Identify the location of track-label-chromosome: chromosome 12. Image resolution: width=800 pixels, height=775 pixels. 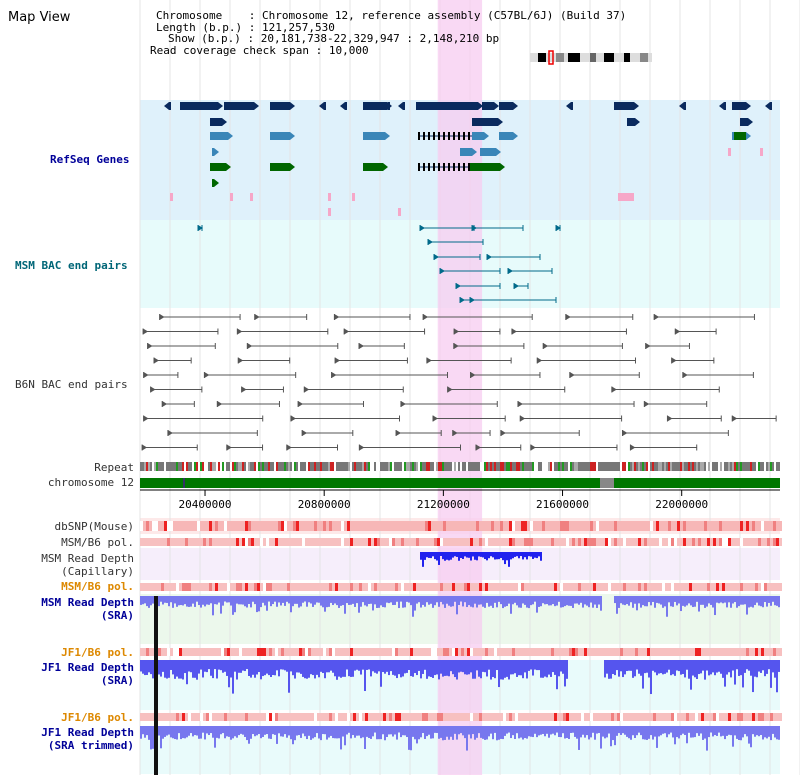
(90, 482).